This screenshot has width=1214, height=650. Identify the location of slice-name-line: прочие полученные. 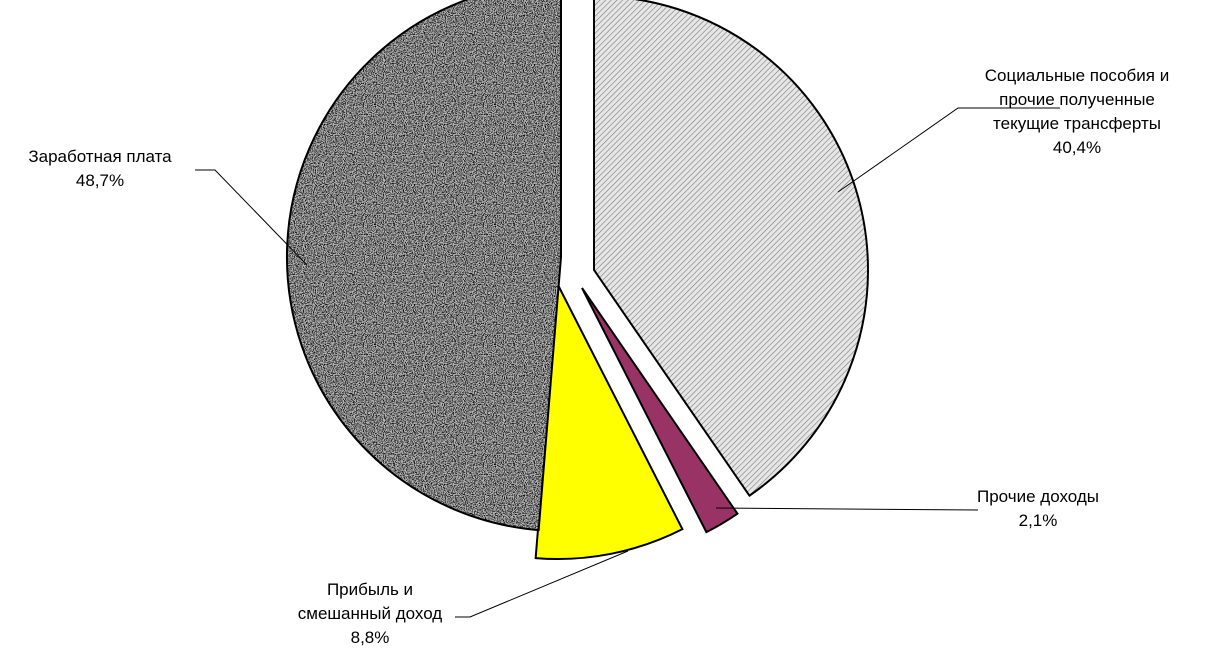
(1077, 99).